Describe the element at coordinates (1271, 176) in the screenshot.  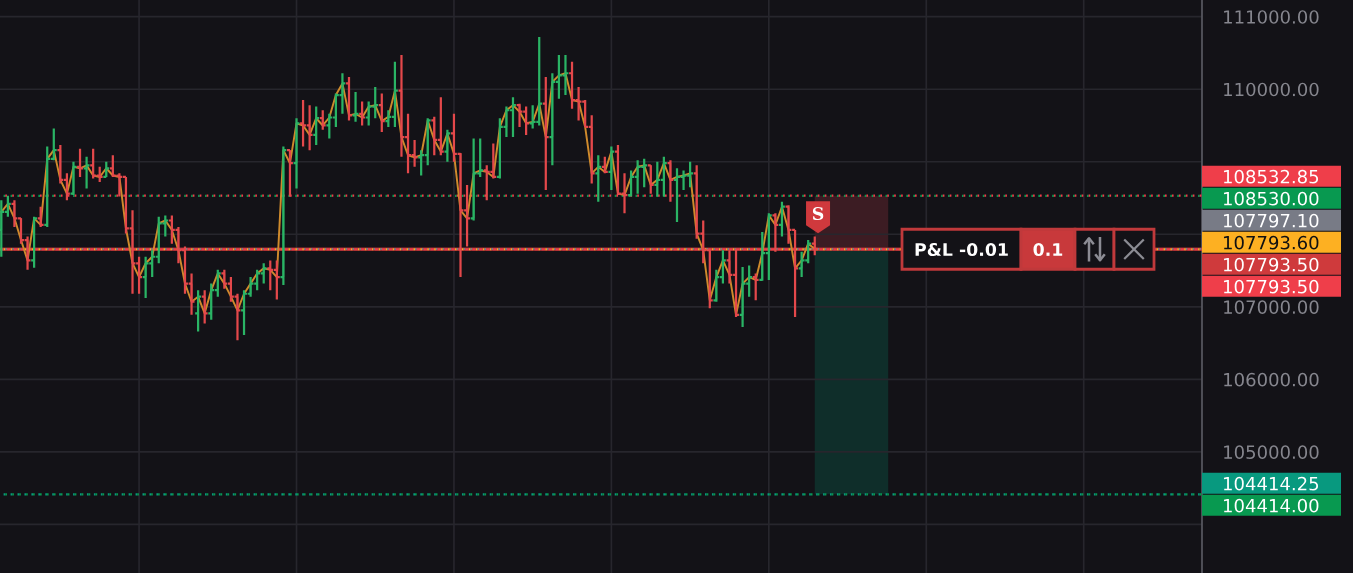
I see `ref-line-label: 108532.85` at that location.